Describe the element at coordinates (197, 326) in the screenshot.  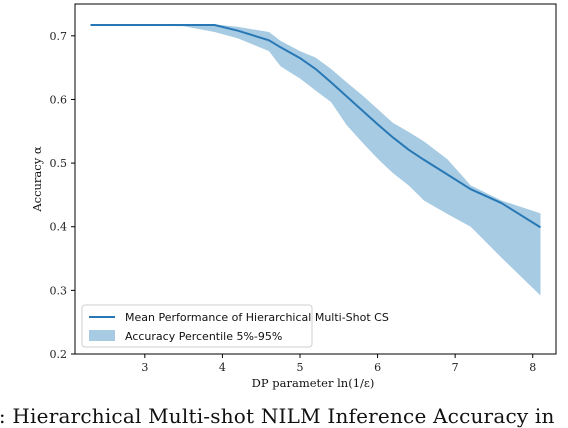
I see `legend-frame` at that location.